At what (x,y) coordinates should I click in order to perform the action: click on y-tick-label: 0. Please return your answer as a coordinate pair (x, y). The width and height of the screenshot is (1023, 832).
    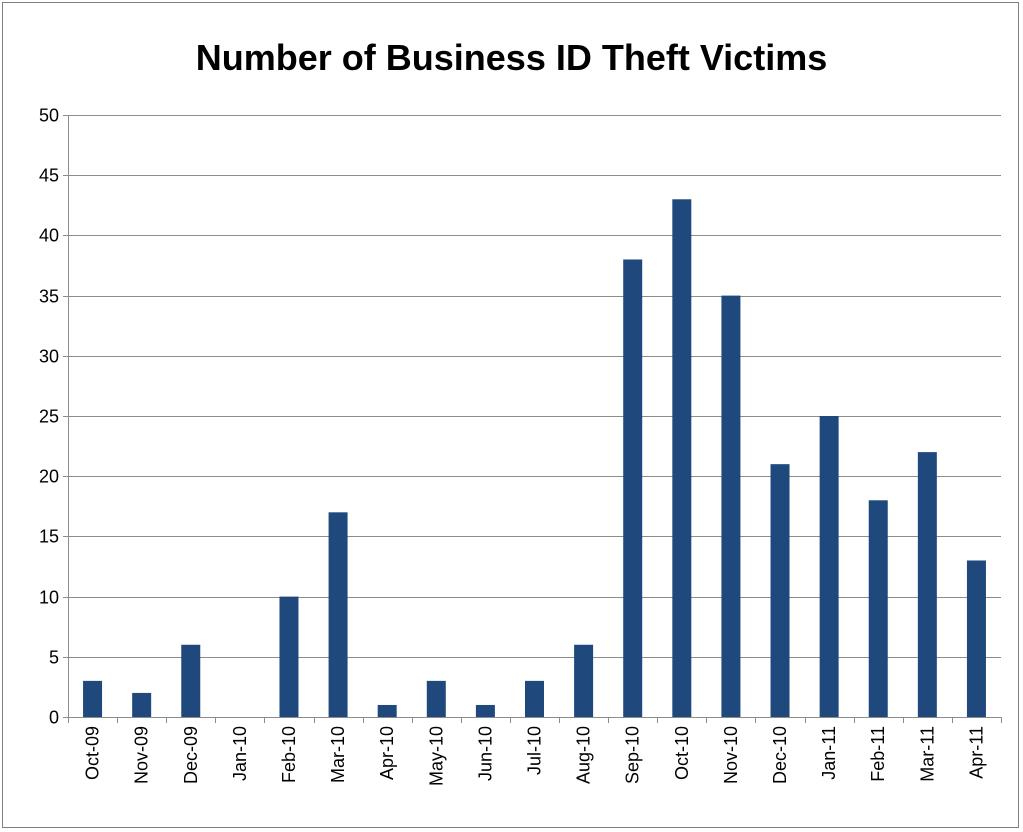
    Looking at the image, I should click on (54, 718).